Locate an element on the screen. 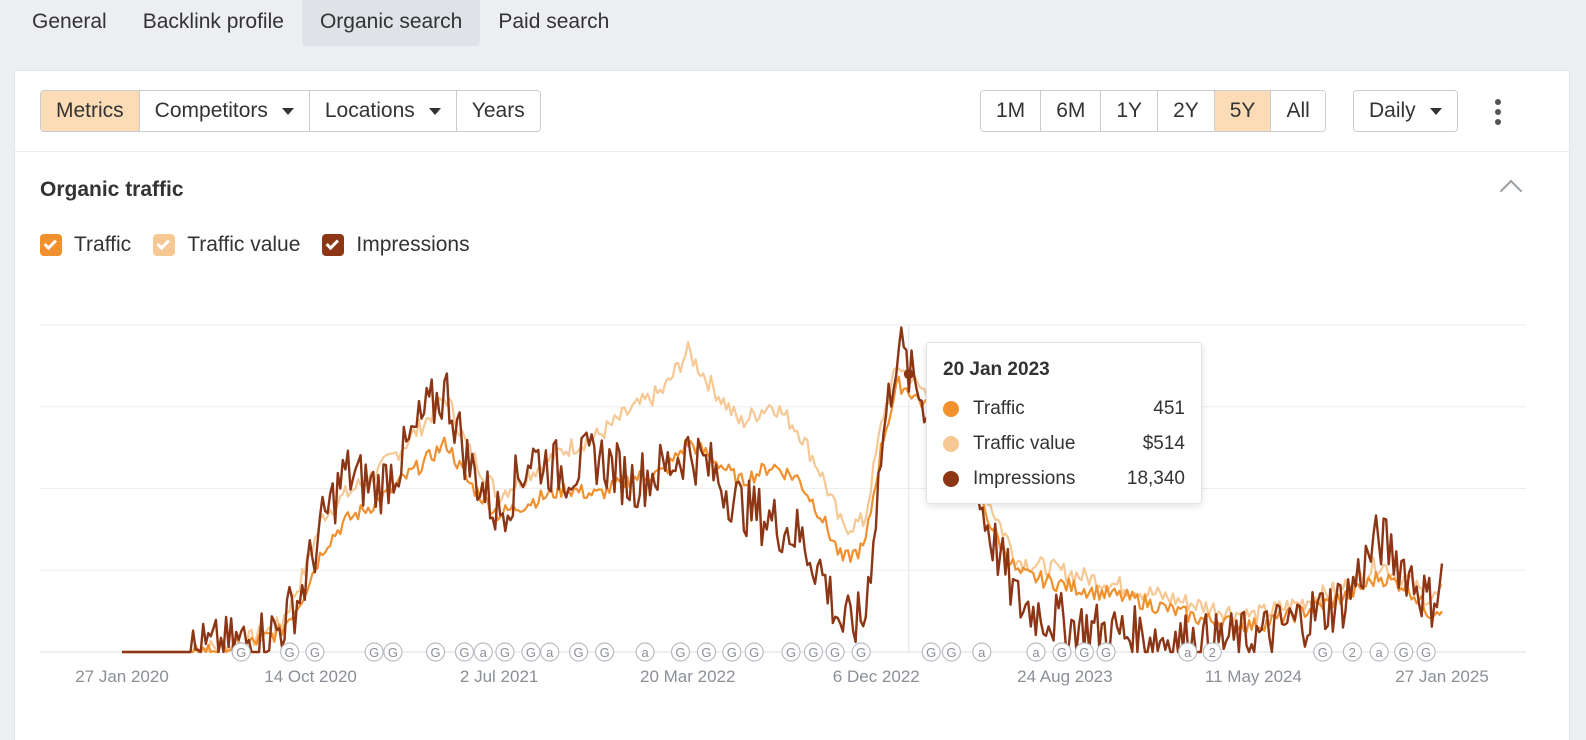 The height and width of the screenshot is (740, 1586). interval-dropdown: Daily is located at coordinates (1405, 111).